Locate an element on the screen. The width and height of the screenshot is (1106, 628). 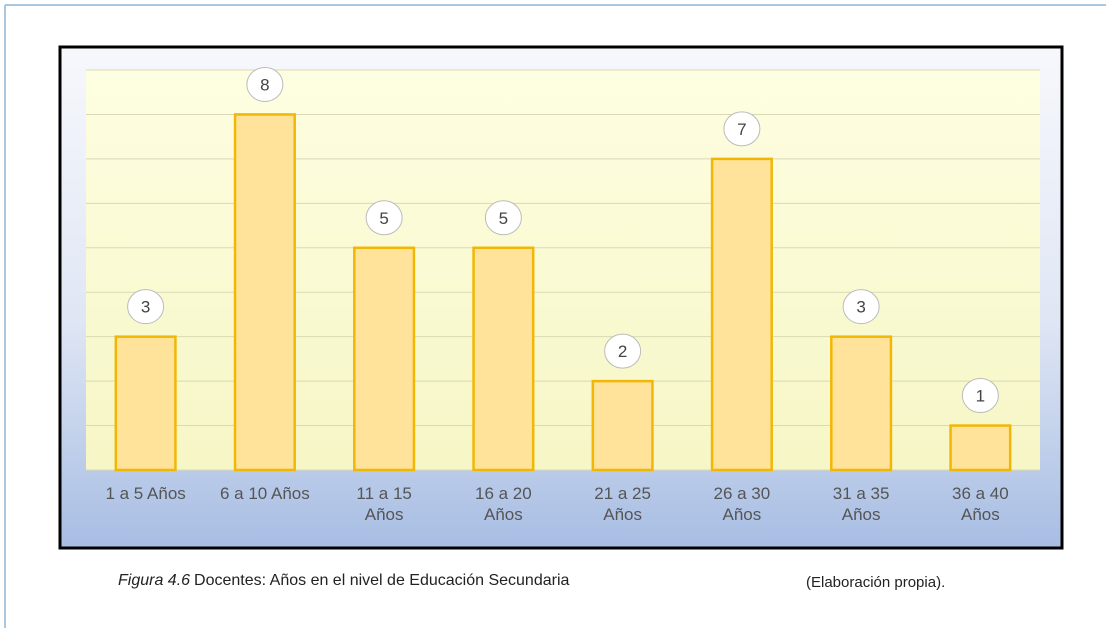
caption-label: Figura 4.6 is located at coordinates (154, 580).